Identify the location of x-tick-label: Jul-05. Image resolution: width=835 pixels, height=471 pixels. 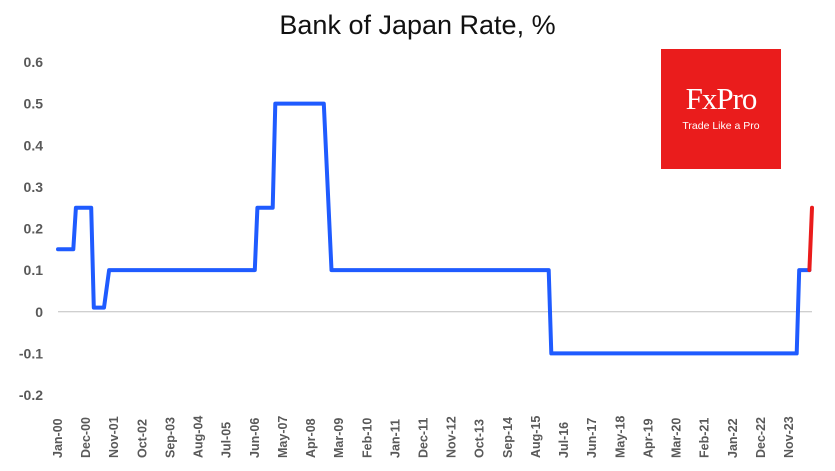
(227, 440).